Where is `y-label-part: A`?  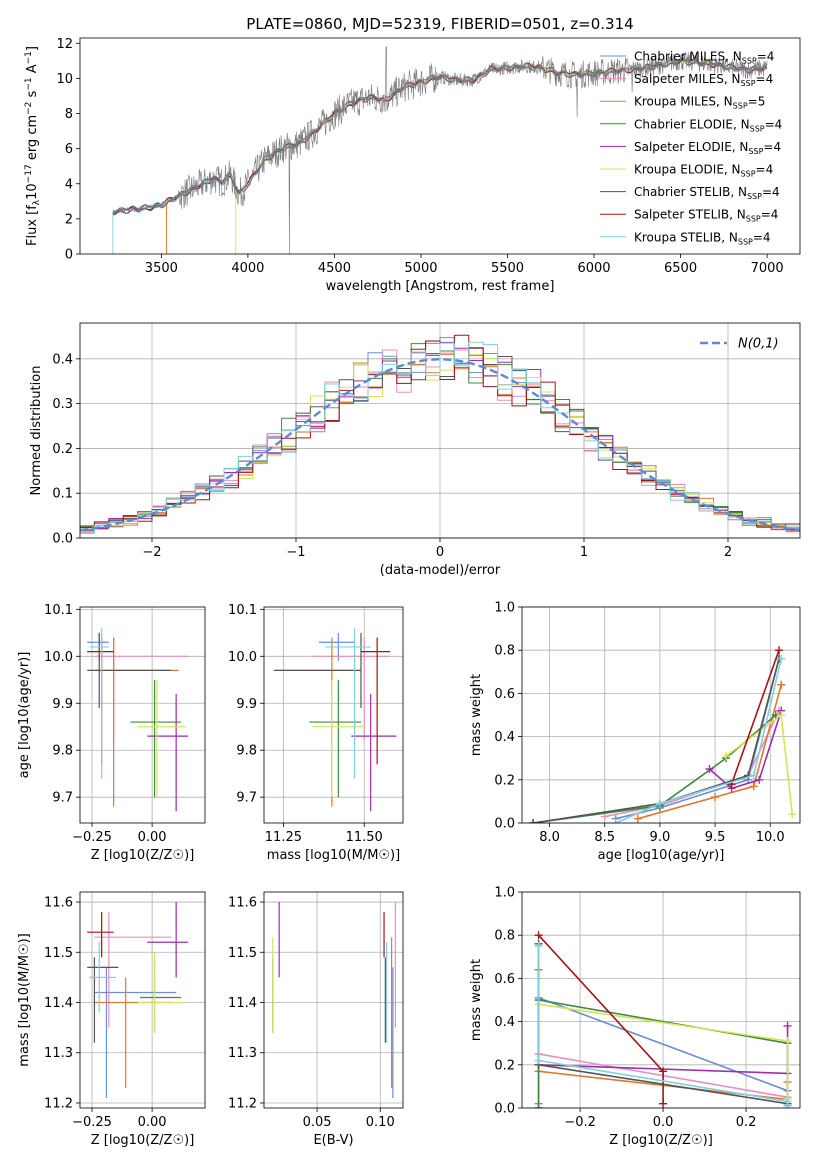
y-label-part: A is located at coordinates (32, 70).